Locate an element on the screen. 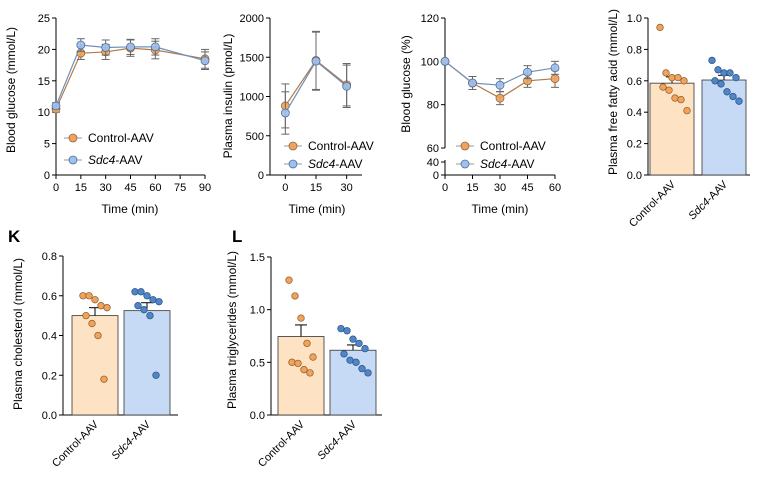 This screenshot has width=761, height=491. gtt-y-tick-label: 25 is located at coordinates (44, 19).